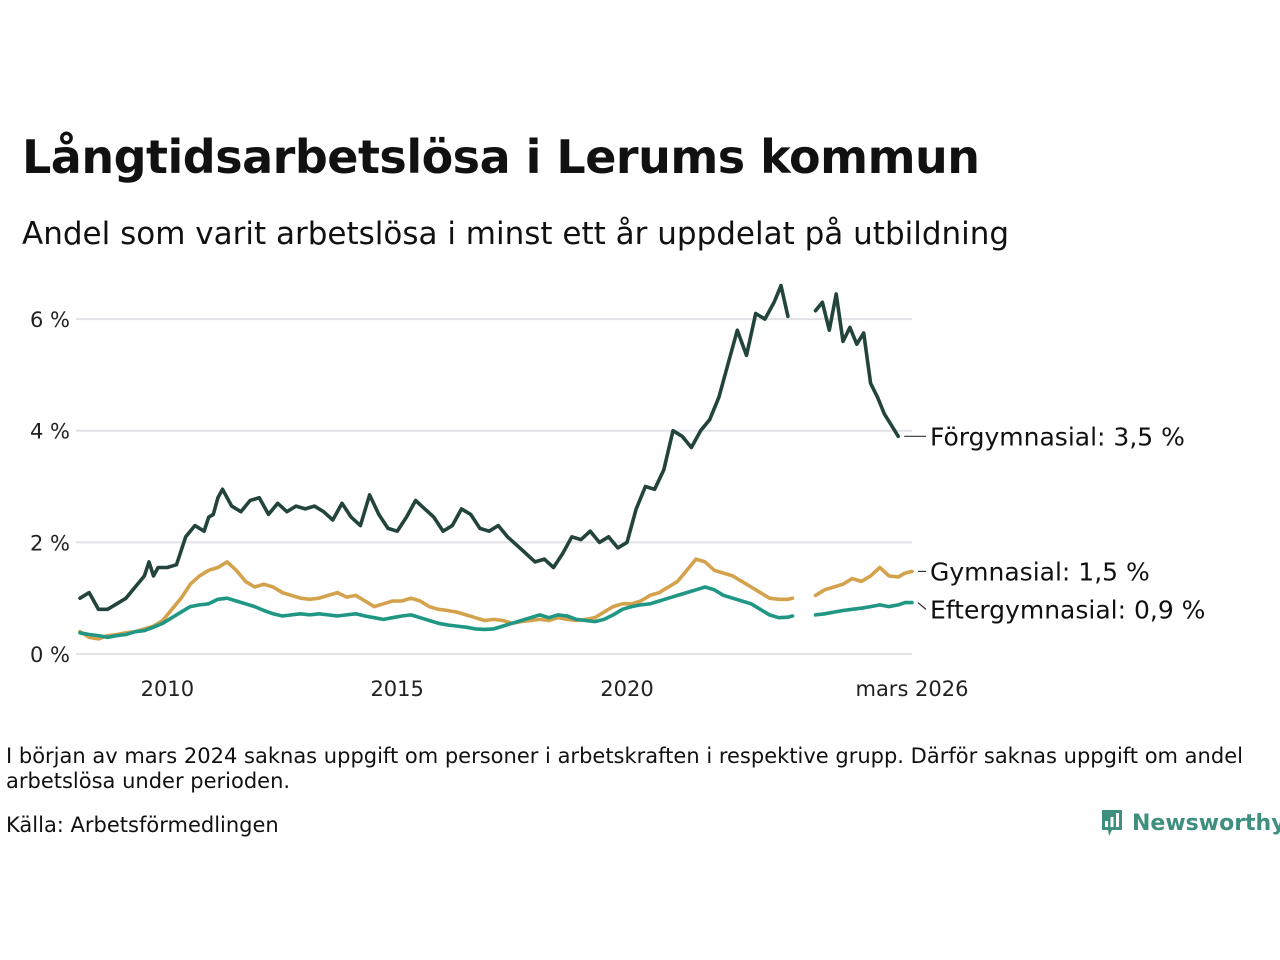  I want to click on newsworthy-logo-icon, so click(1112, 823).